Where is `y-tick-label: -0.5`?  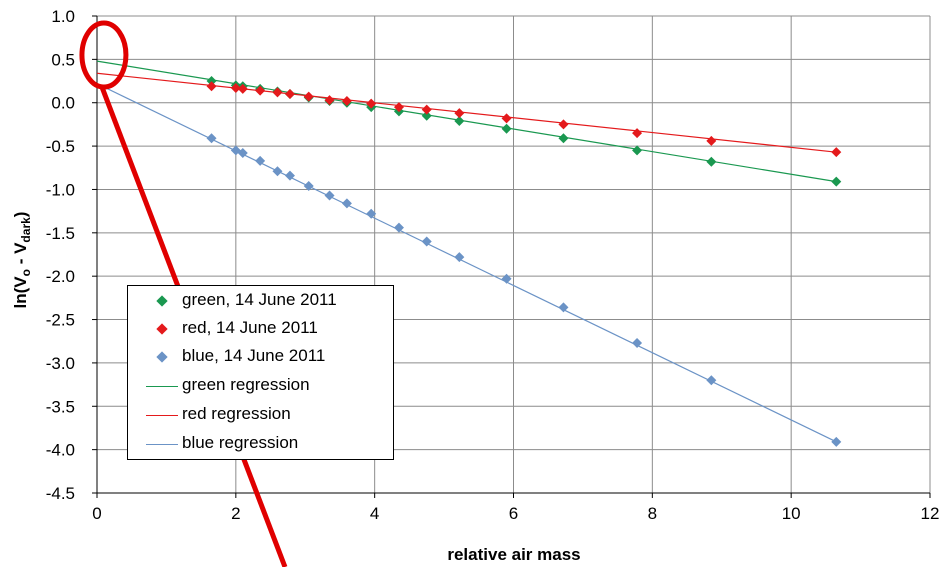 y-tick-label: -0.5 is located at coordinates (60, 146).